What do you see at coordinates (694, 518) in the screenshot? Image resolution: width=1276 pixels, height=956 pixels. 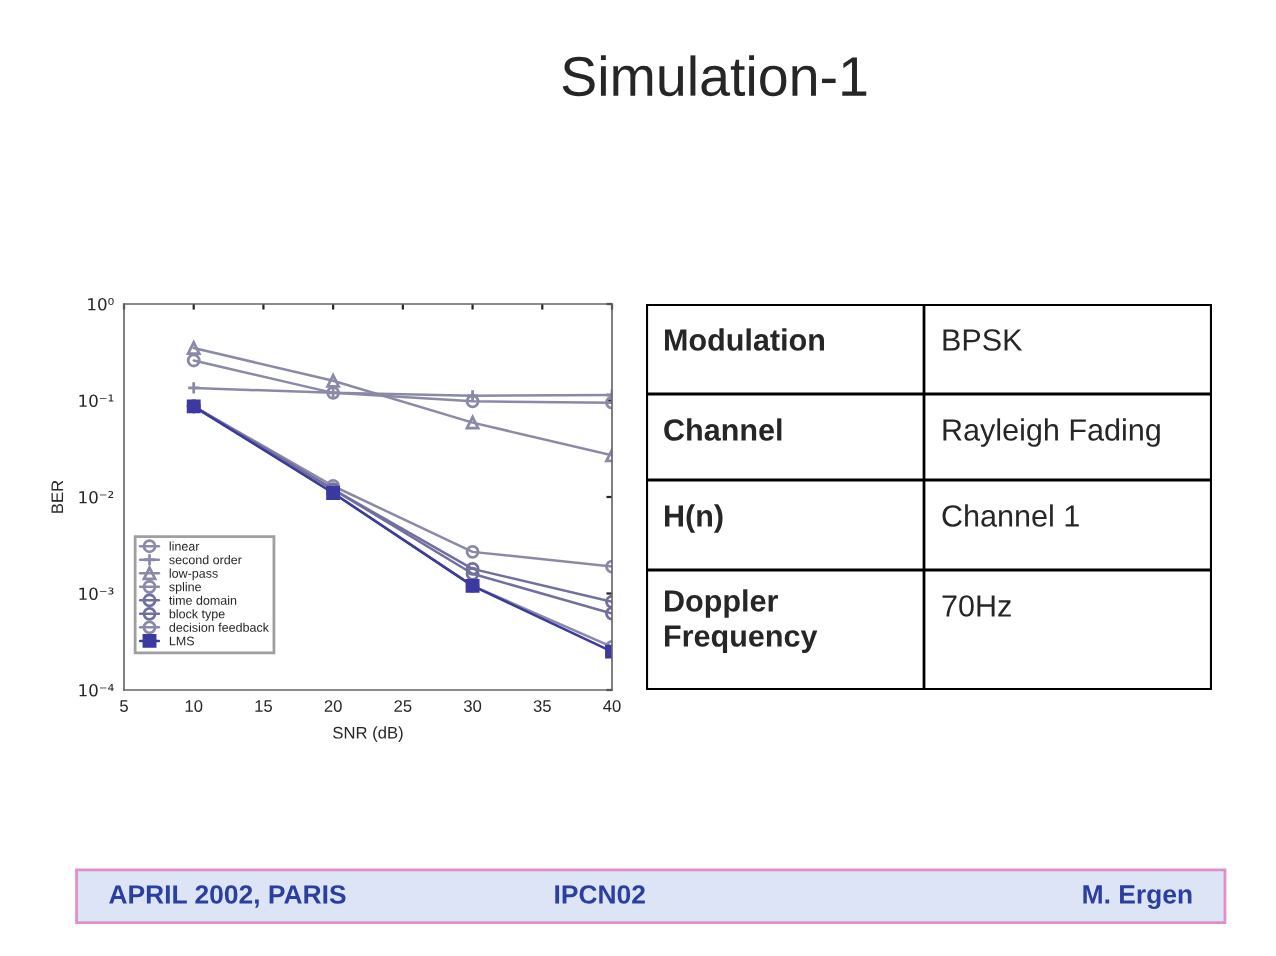 I see `text: H(n)` at bounding box center [694, 518].